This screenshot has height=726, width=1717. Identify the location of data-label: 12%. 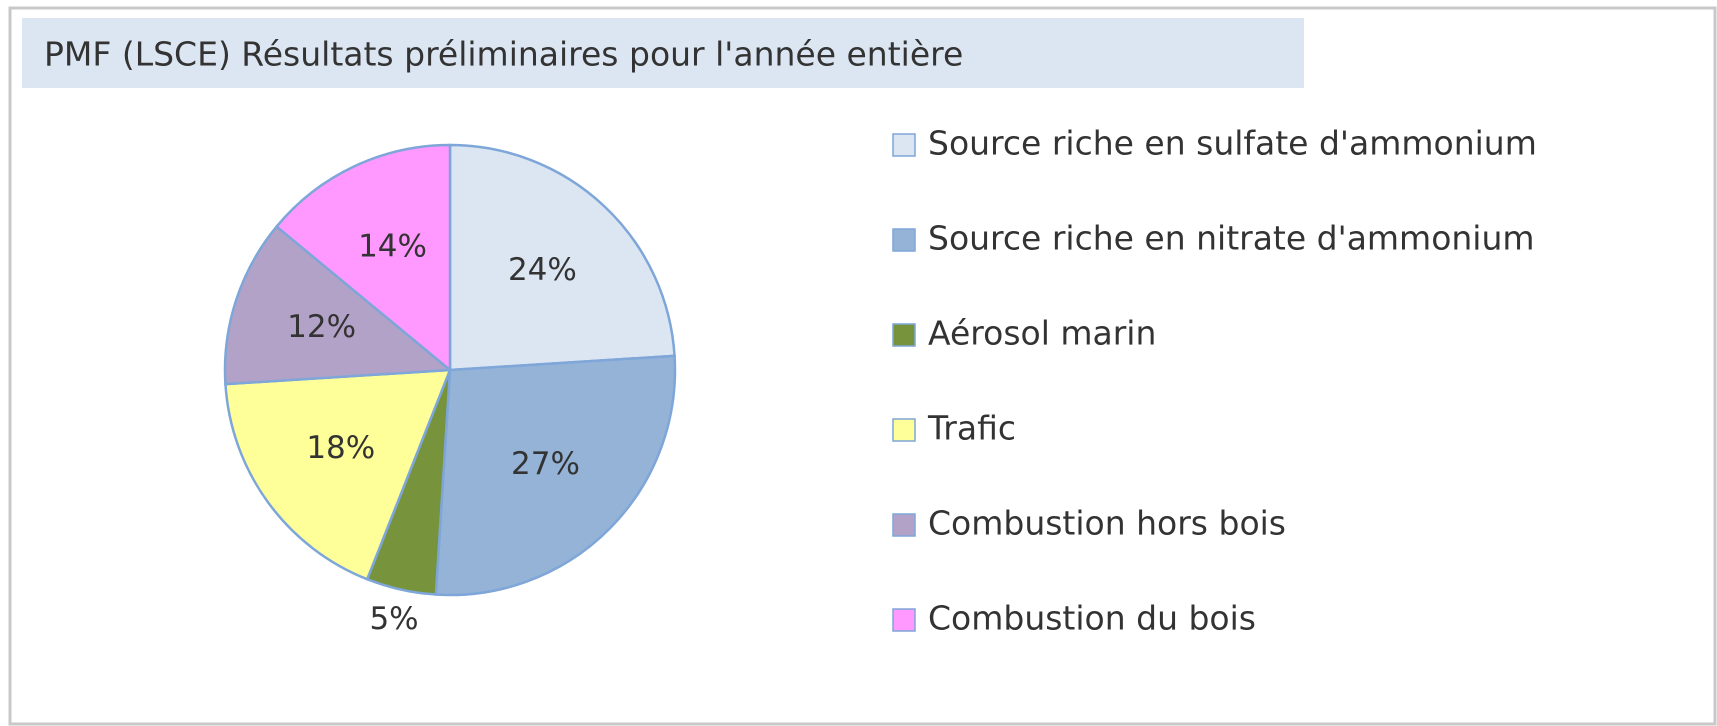
(321, 327).